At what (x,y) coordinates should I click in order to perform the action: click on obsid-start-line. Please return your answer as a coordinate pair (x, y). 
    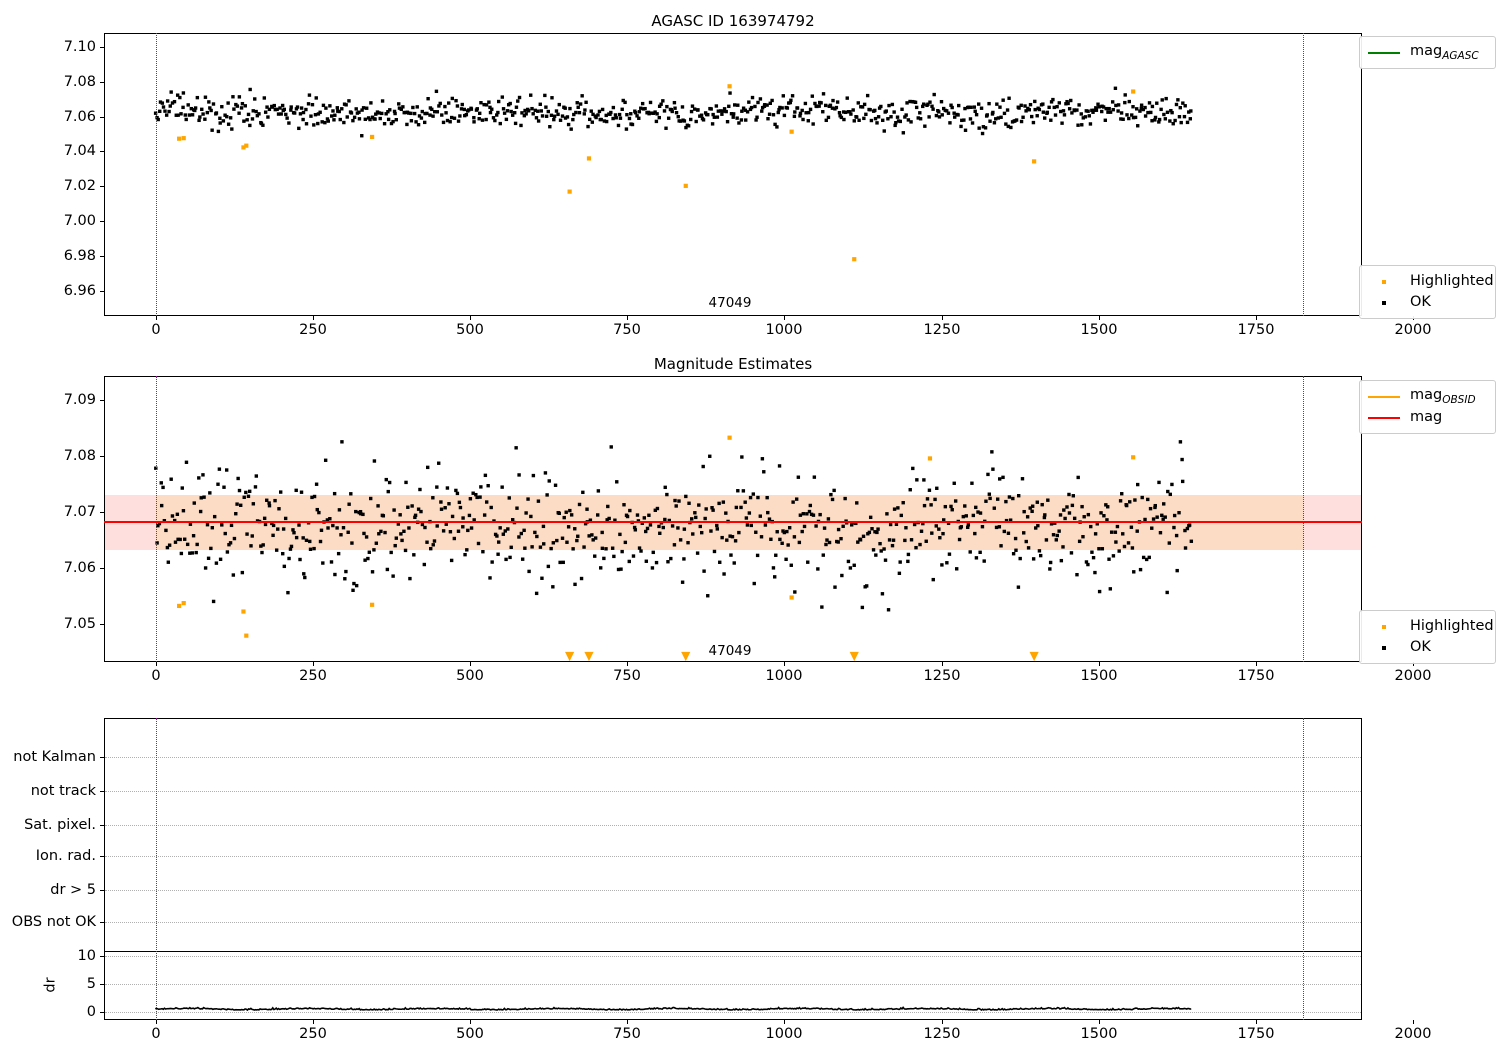
    Looking at the image, I should click on (156, 174).